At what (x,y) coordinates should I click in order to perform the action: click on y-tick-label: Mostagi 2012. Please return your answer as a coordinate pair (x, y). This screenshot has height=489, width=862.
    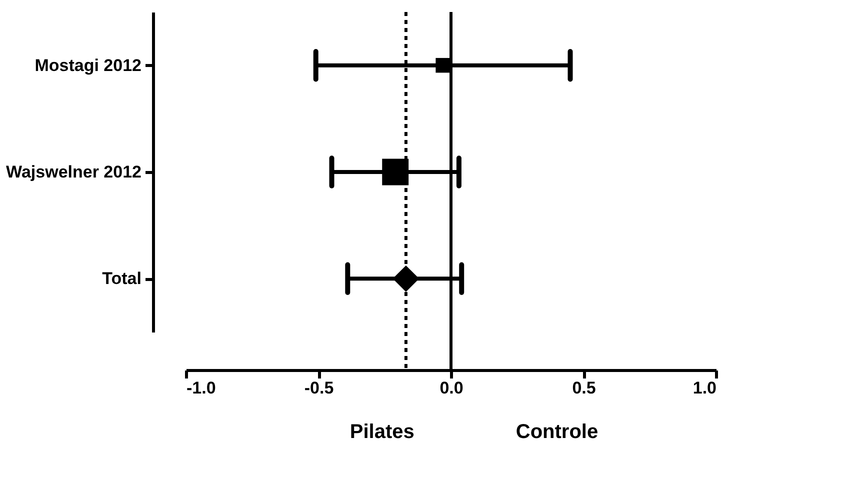
    Looking at the image, I should click on (88, 65).